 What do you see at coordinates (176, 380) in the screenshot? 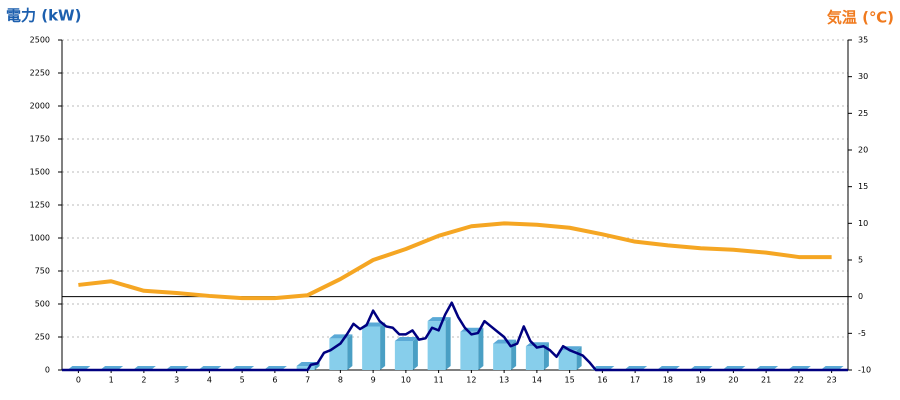
I see `x-tick-label: 3` at bounding box center [176, 380].